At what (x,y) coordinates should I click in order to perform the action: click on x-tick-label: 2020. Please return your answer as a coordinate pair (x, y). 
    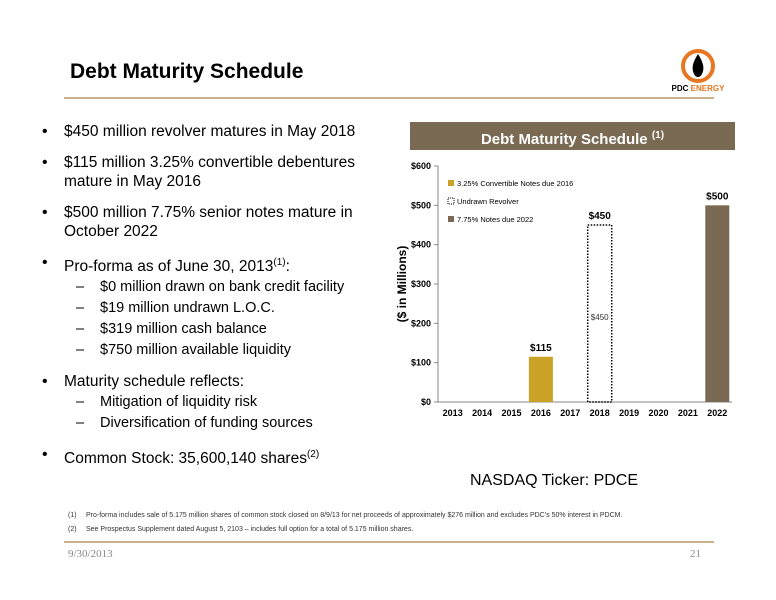
    Looking at the image, I should click on (658, 413).